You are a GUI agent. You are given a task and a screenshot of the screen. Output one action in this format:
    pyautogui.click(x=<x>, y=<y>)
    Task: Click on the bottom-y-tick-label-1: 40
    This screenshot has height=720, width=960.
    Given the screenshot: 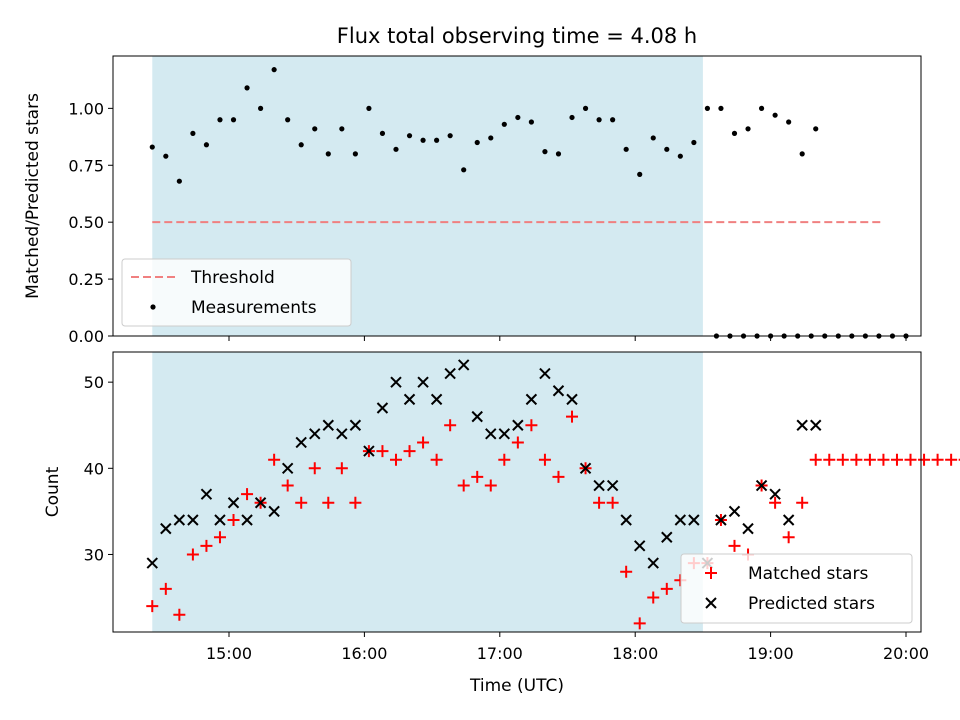 What is the action you would take?
    pyautogui.click(x=94, y=468)
    